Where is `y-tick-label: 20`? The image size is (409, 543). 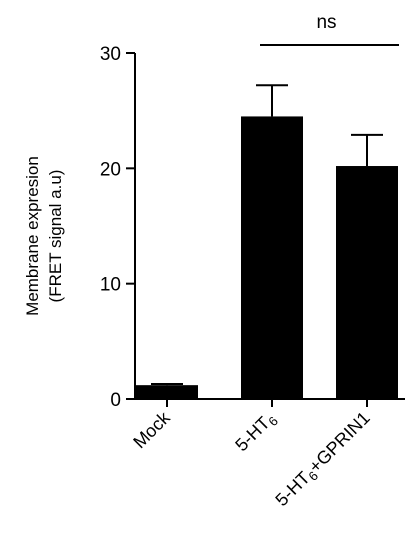 y-tick-label: 20 is located at coordinates (110, 169).